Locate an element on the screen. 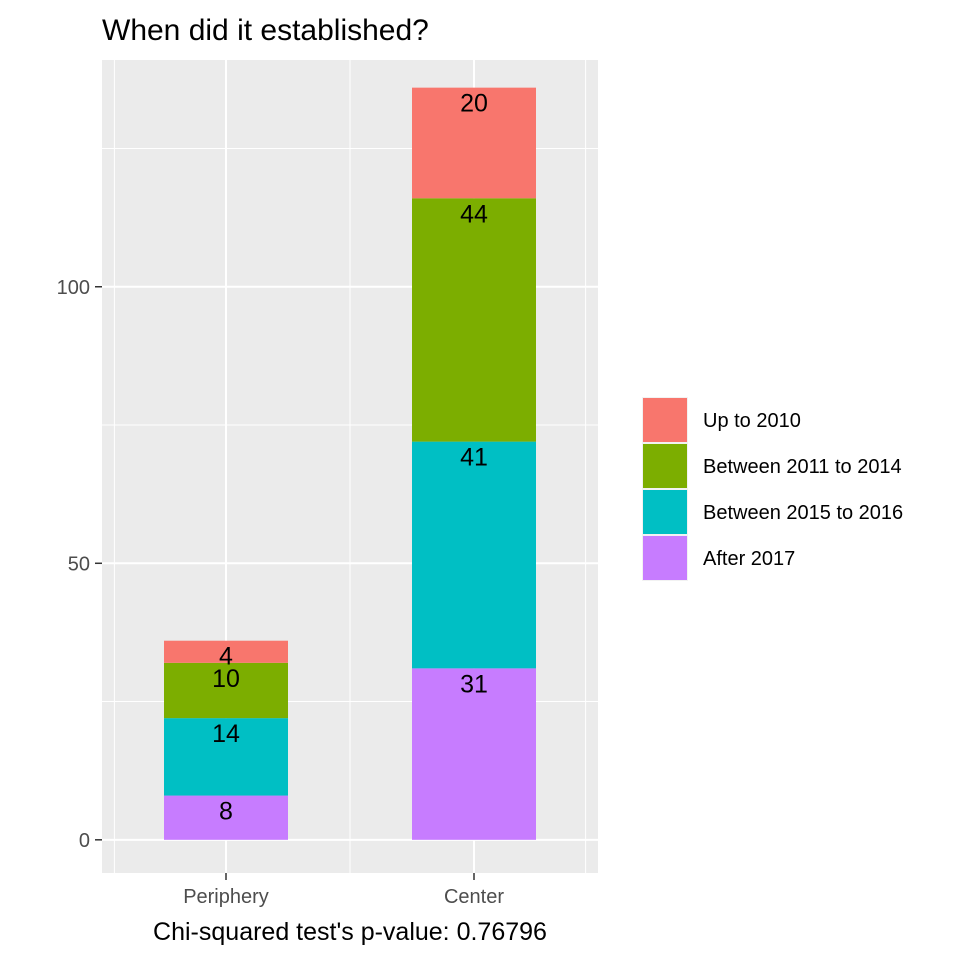  x-tick-label: Center is located at coordinates (474, 897).